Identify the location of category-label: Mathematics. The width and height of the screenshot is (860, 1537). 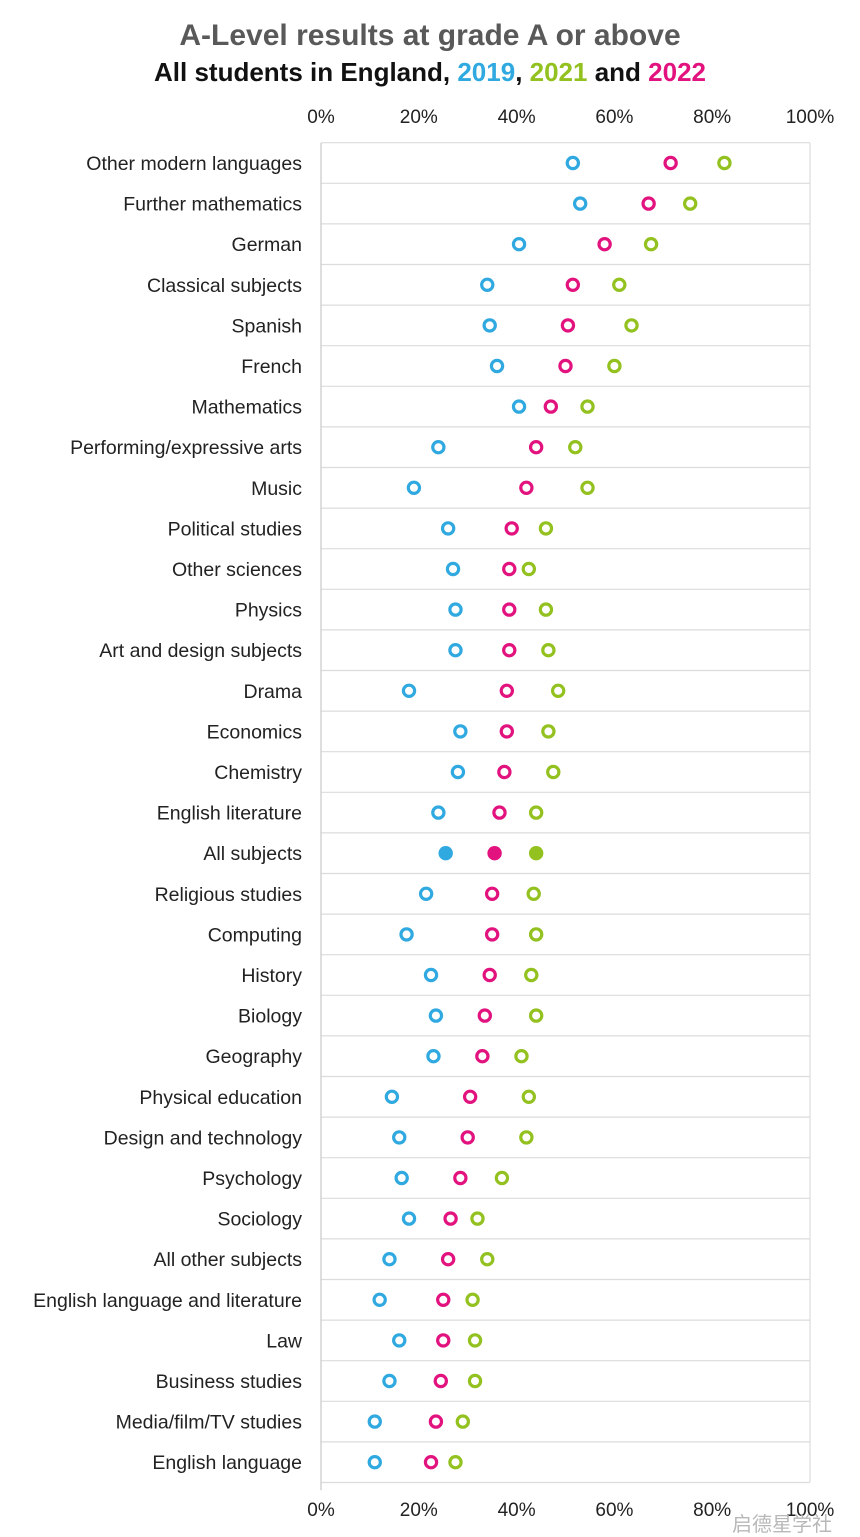
(246, 408).